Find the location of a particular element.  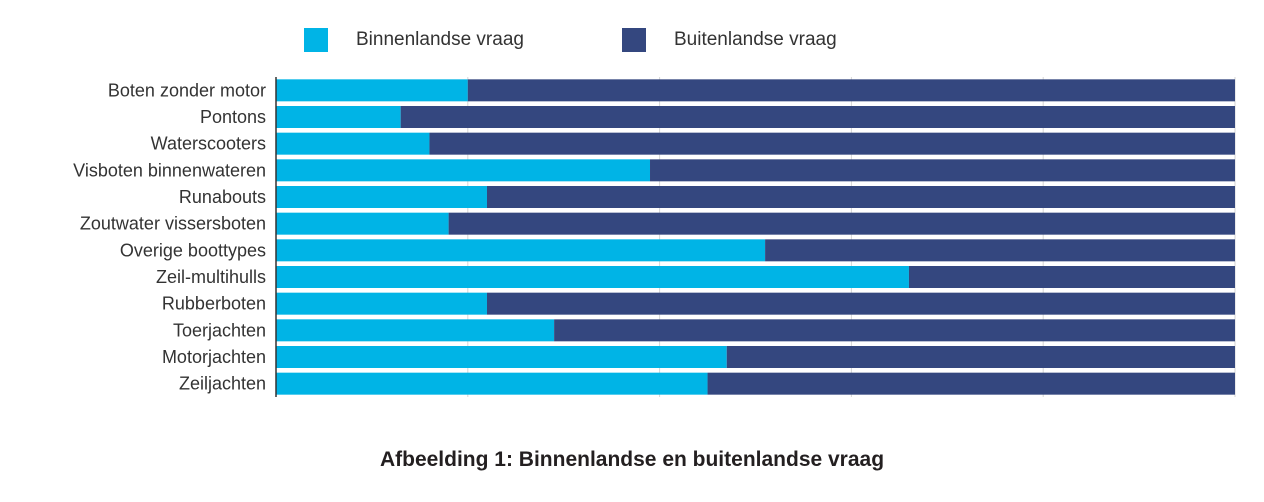

legend-item-foreign: Buitenlandse vraag is located at coordinates (729, 40).